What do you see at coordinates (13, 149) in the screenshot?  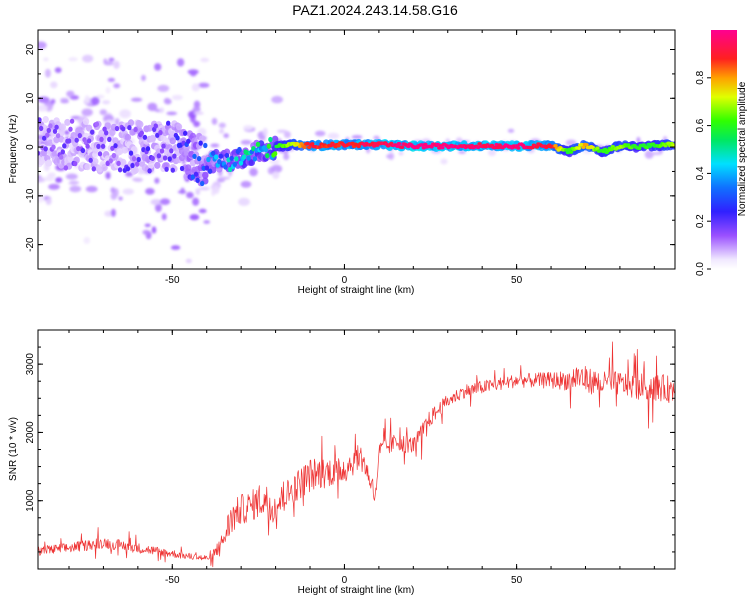 I see `spectrogram-y-axis-label: Frequency (Hz)` at bounding box center [13, 149].